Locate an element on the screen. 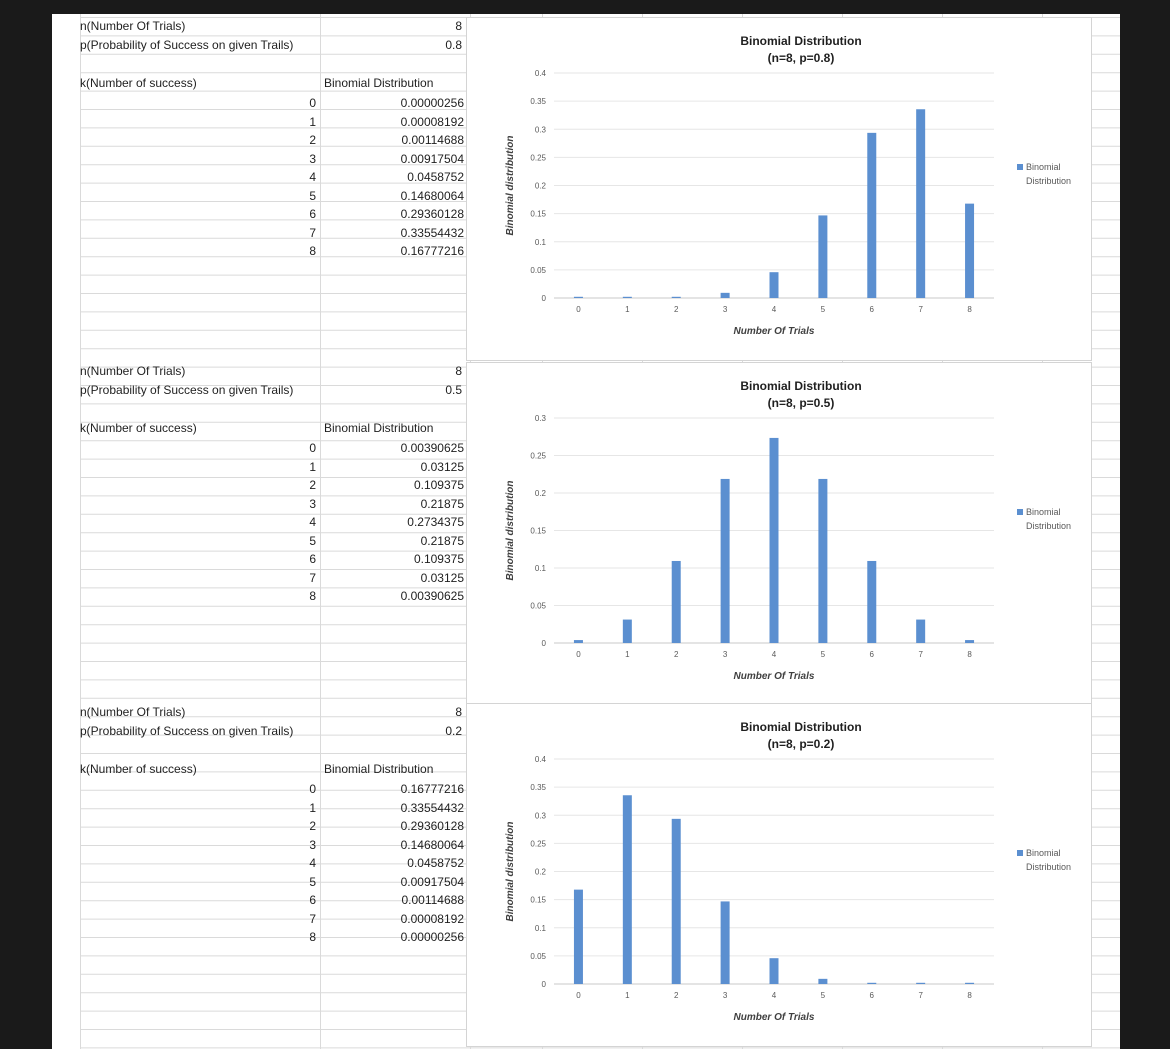 The image size is (1170, 1049). y-axis-title: Binomial distribution is located at coordinates (510, 531).